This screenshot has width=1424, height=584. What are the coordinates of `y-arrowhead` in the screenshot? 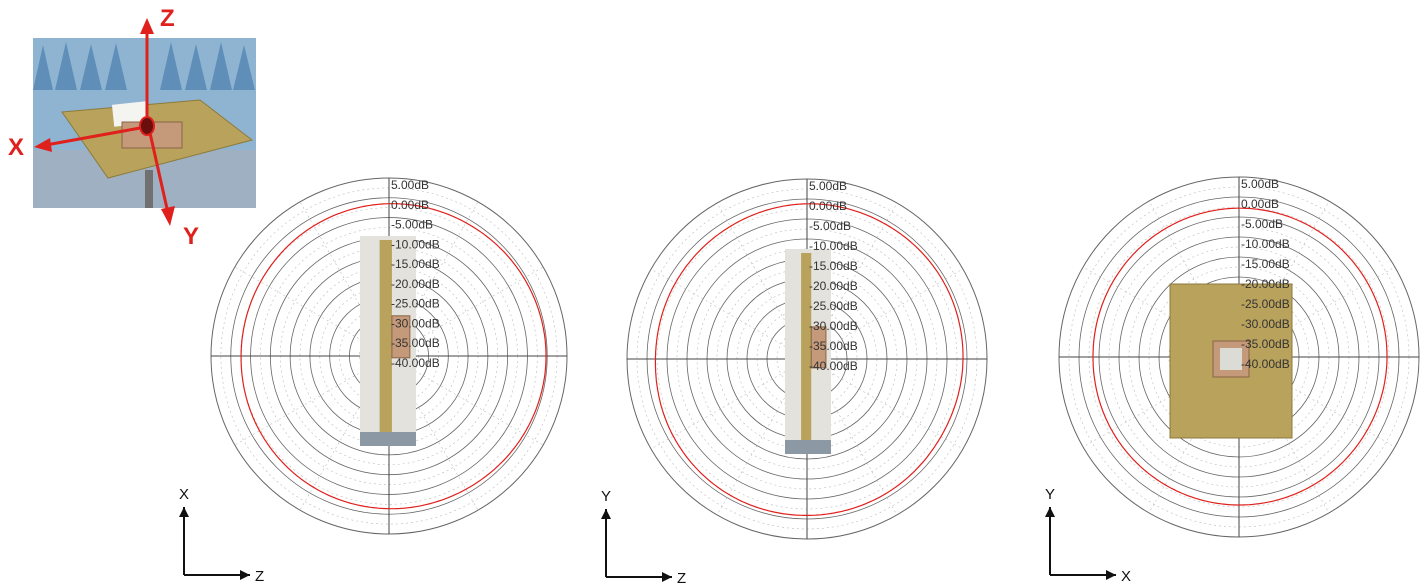 It's located at (168, 216).